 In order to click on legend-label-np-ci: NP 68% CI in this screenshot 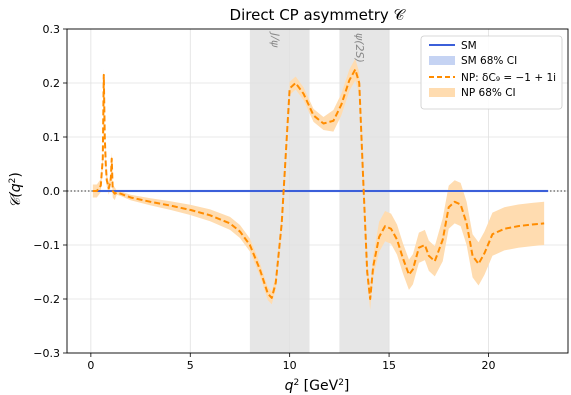, I will do `click(488, 93)`.